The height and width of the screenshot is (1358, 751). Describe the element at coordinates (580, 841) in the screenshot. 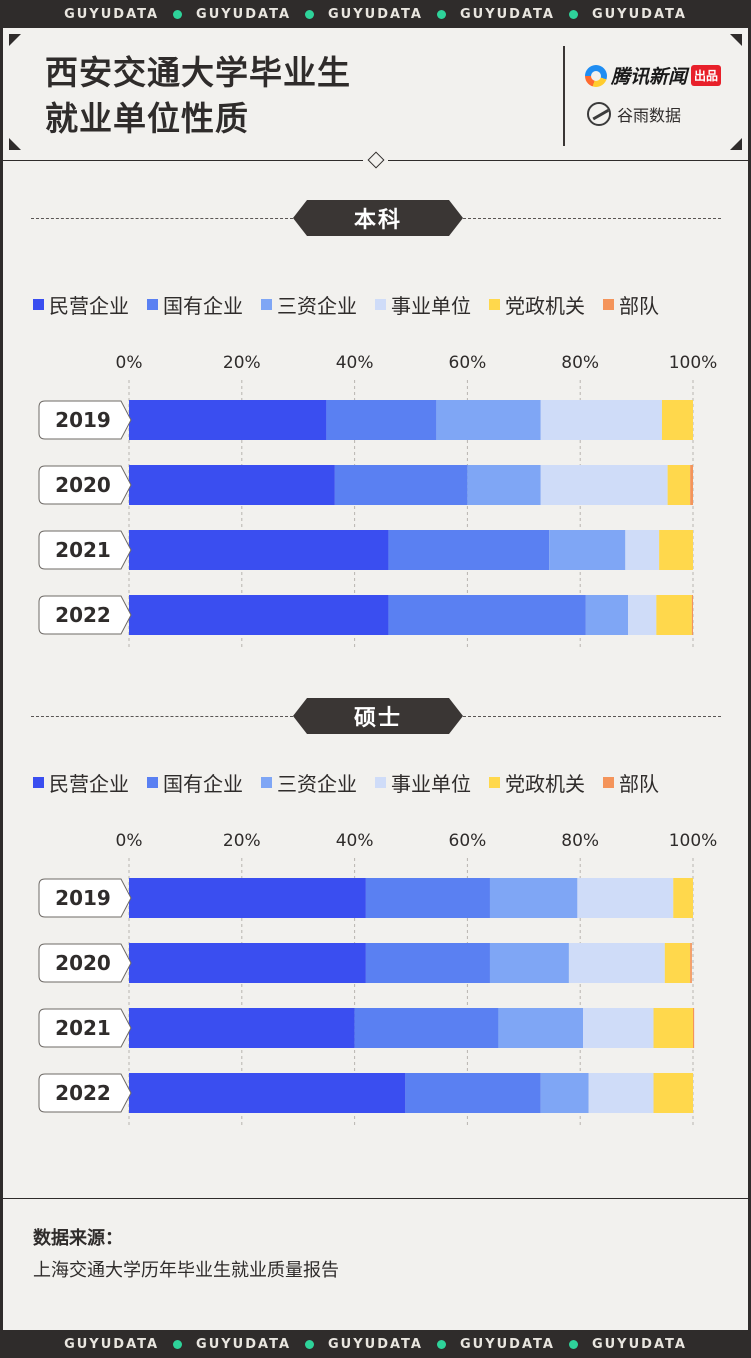

I see `x-tick-label: 80%` at that location.